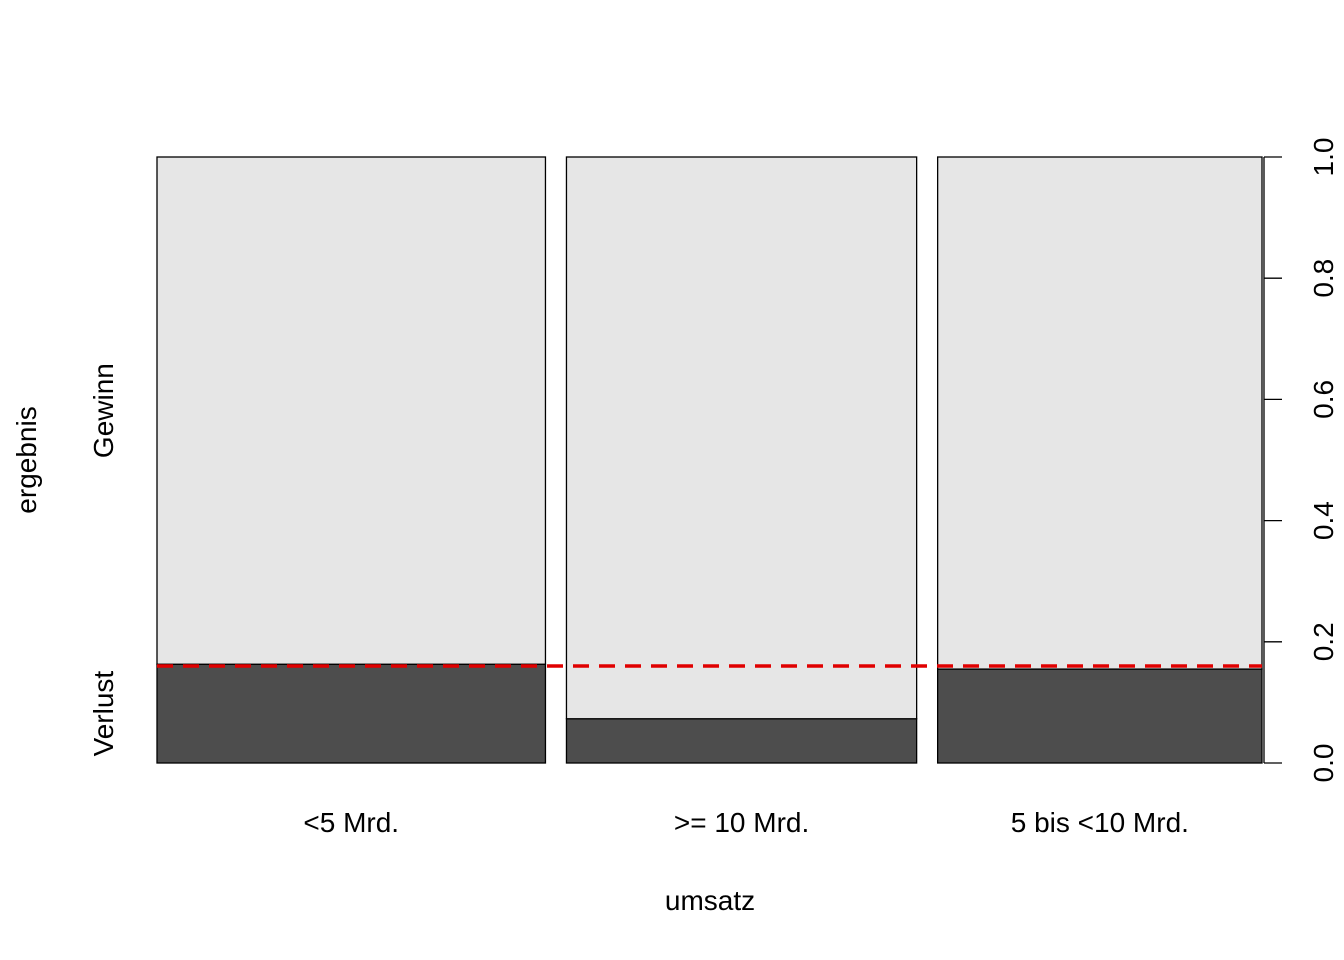 The width and height of the screenshot is (1344, 960). I want to click on level-labels: Verlust Gewinn, so click(103, 559).